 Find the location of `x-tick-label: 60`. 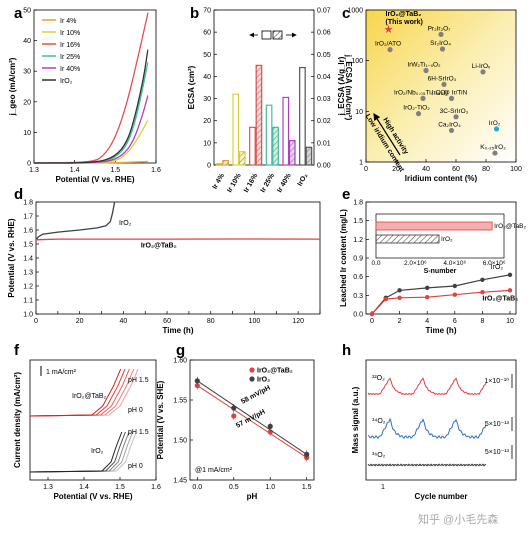

x-tick-label: 60 is located at coordinates (167, 321).